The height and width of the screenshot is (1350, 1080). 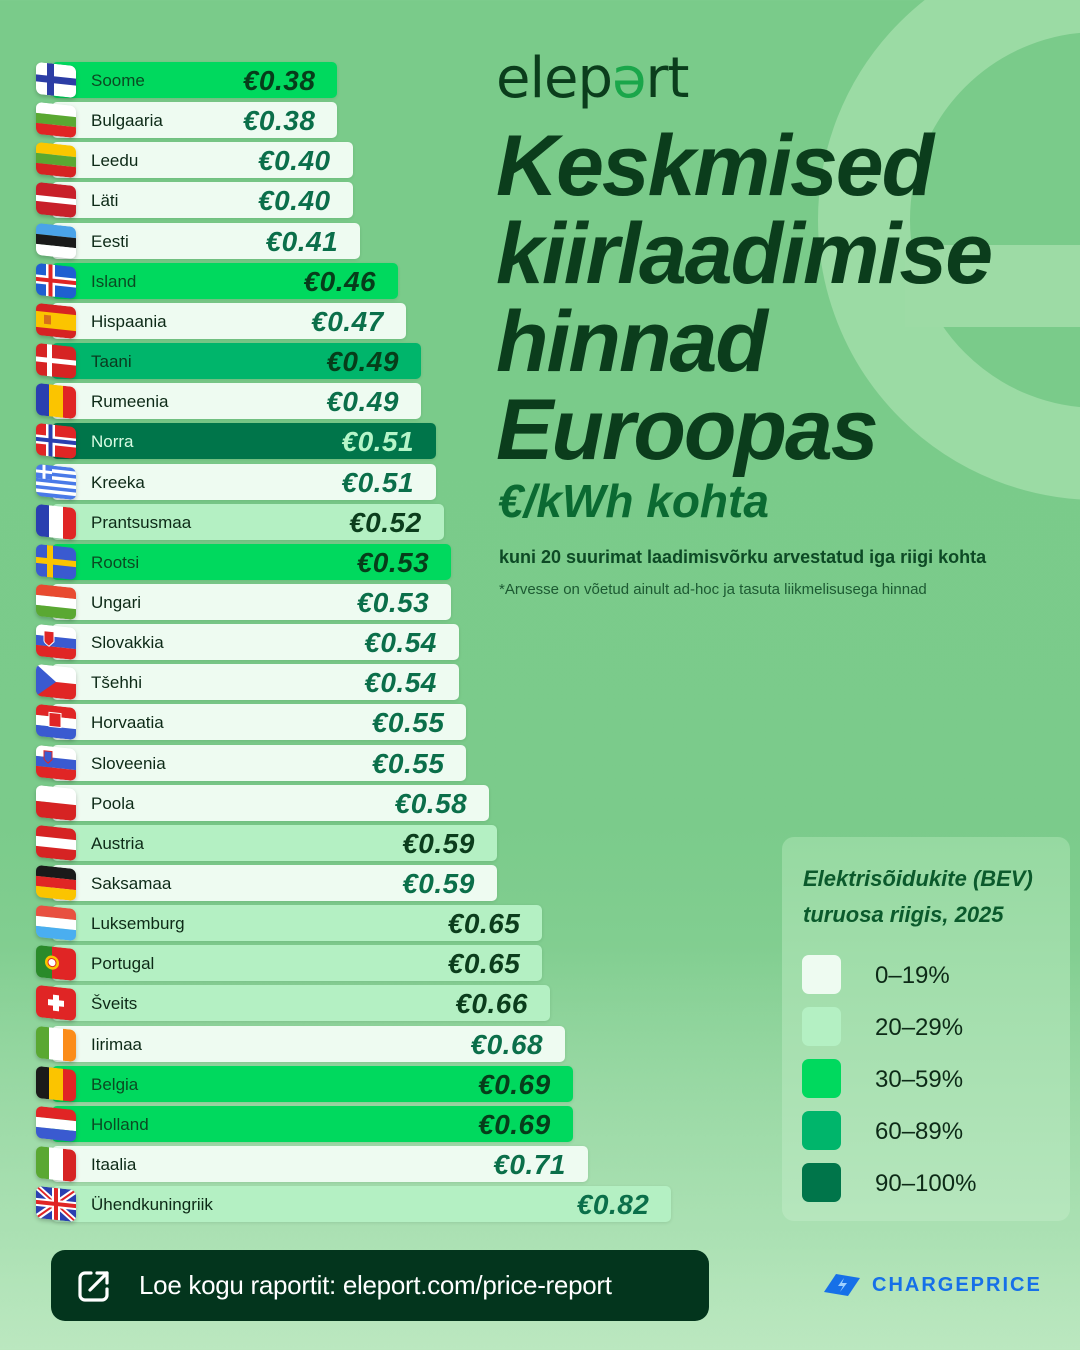 I want to click on title-line: hinnad, so click(x=632, y=342).